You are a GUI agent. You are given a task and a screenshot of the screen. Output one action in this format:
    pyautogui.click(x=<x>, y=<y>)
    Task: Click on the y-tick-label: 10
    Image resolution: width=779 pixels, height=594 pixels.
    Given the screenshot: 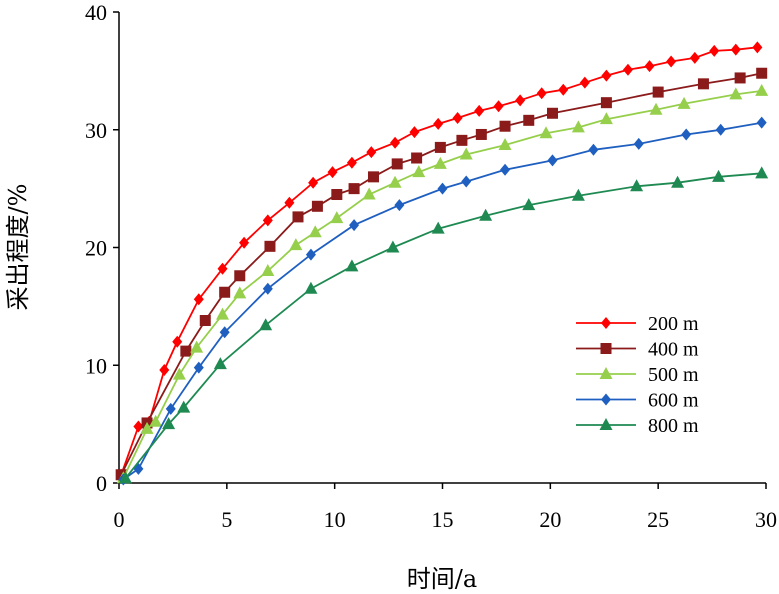 What is the action you would take?
    pyautogui.click(x=96, y=365)
    